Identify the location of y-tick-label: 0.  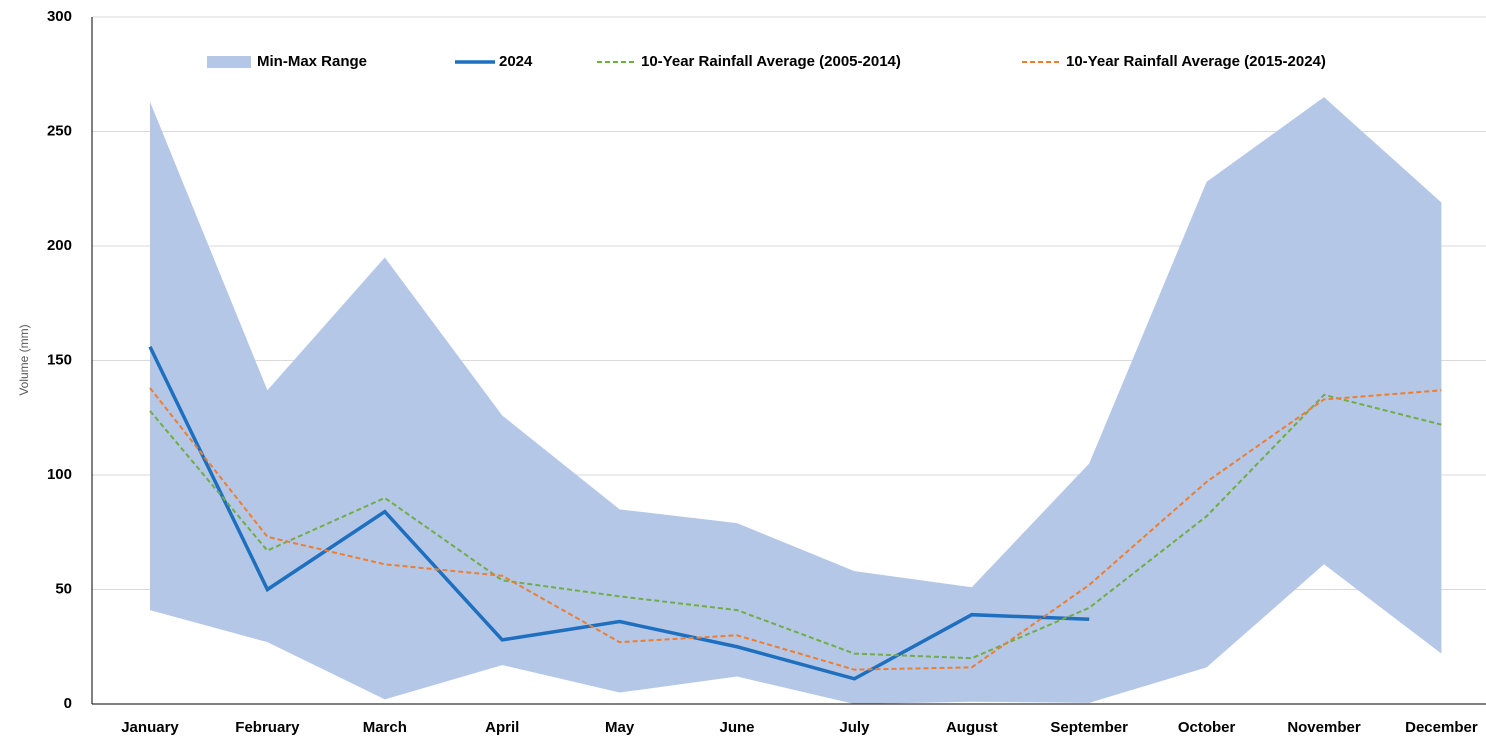
(68, 703).